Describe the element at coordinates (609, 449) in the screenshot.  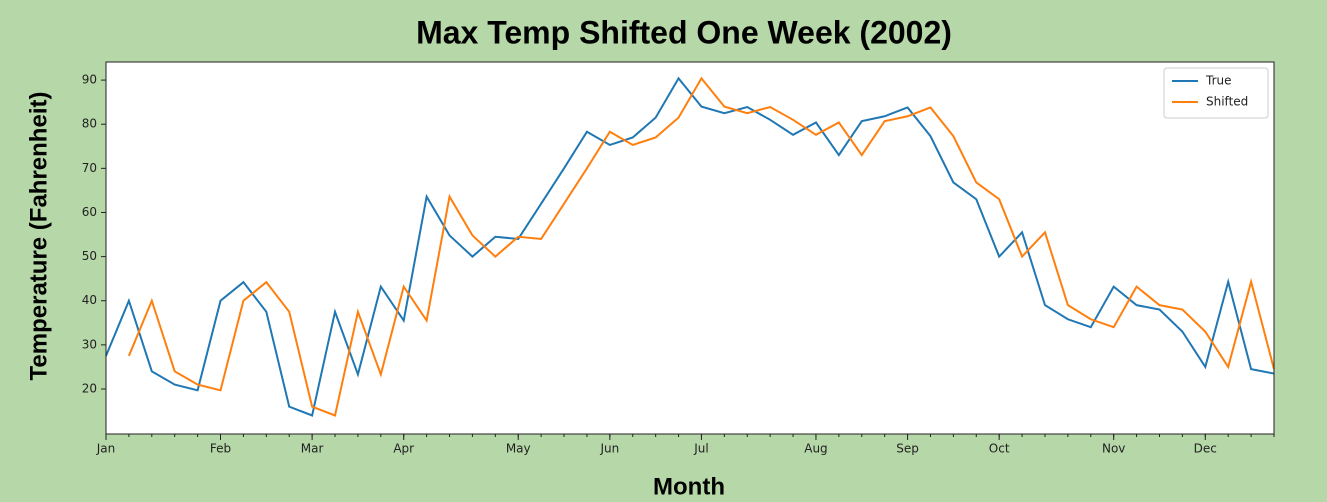
I see `x-tick-label: Jun` at that location.